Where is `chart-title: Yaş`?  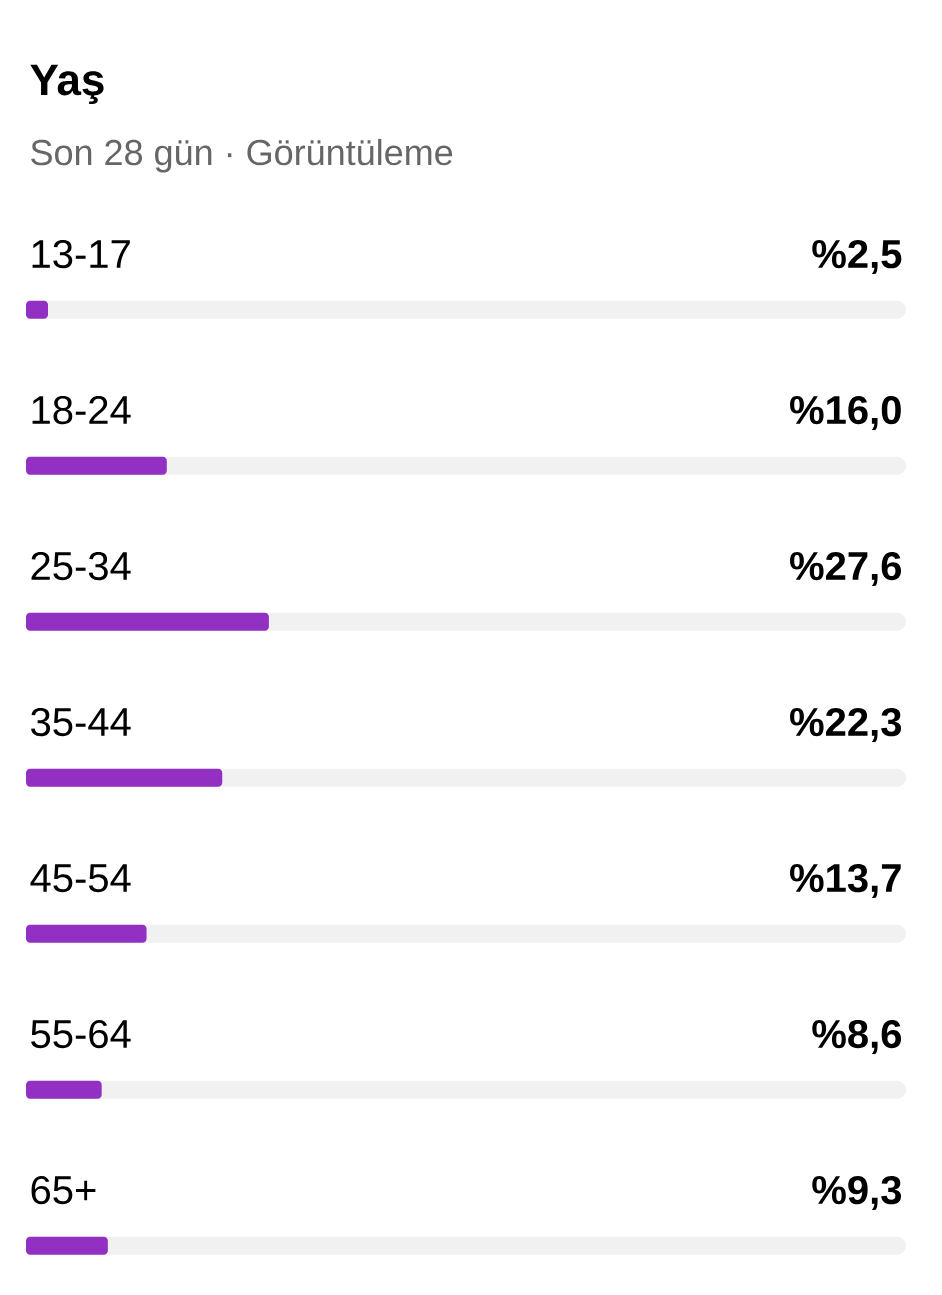
chart-title: Yaş is located at coordinates (67, 84).